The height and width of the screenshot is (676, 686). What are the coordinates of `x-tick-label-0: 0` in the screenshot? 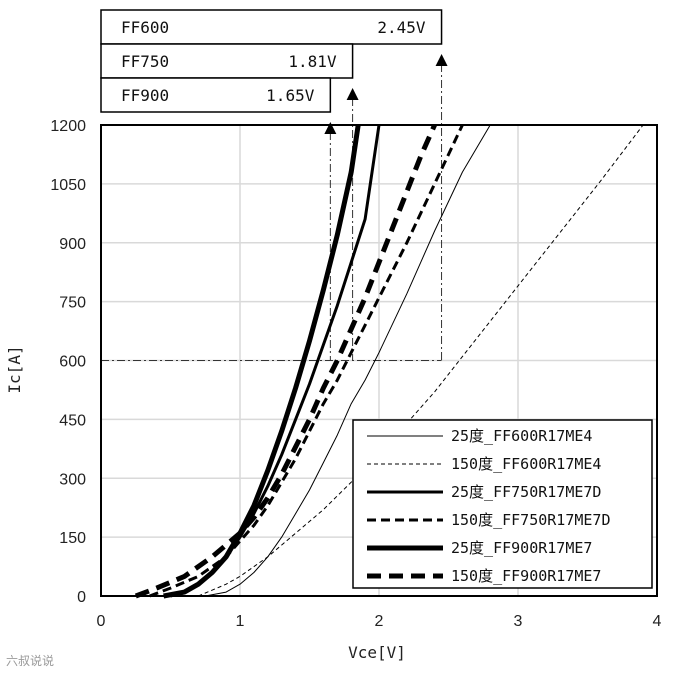 It's located at (101, 621).